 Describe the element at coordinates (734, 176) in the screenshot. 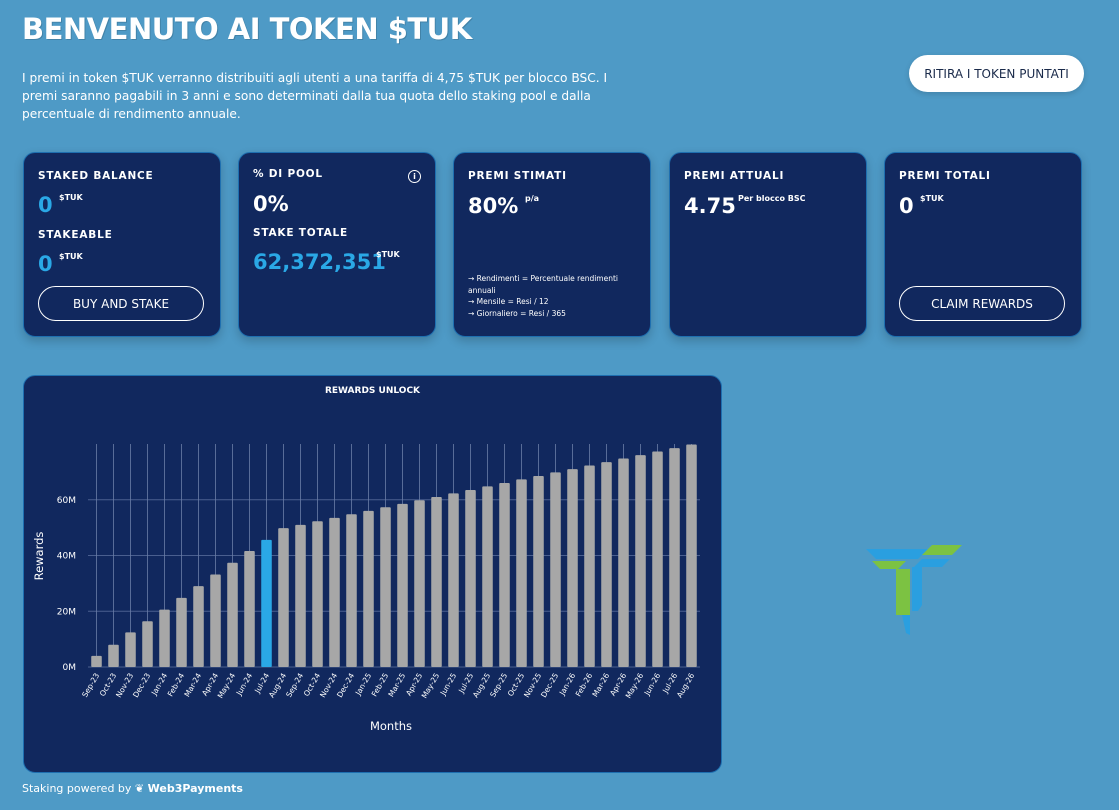

I see `current-rewards-label: PREMI ATTUALI` at that location.